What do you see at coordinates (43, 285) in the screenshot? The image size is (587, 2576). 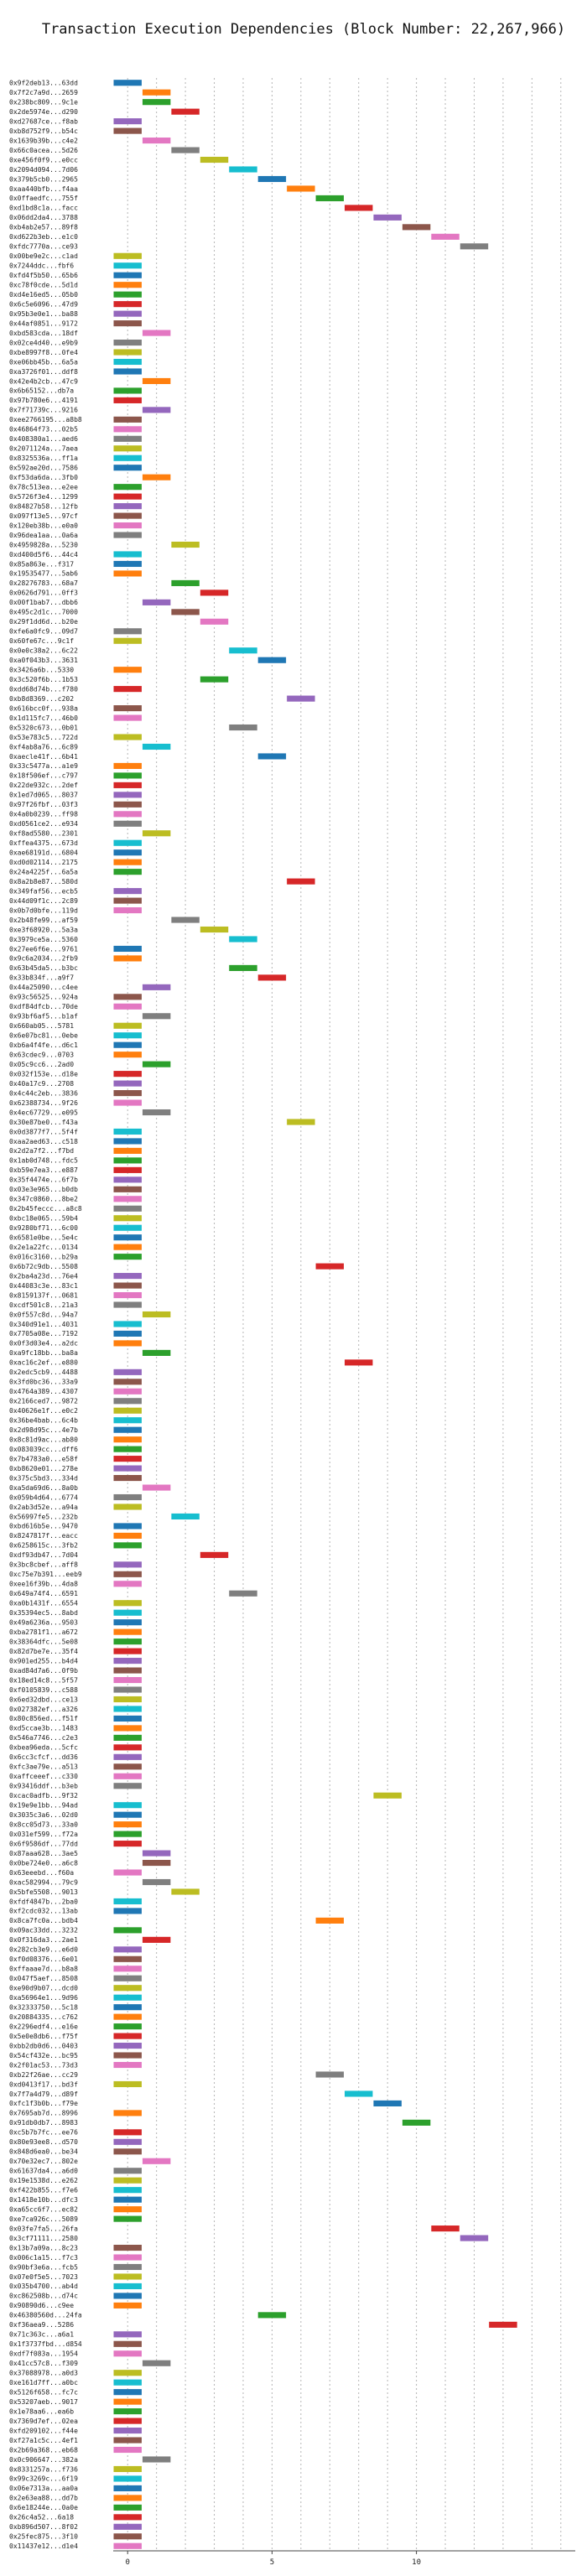 I see `y-tick-label: 0xc78f0cde...5d1d` at bounding box center [43, 285].